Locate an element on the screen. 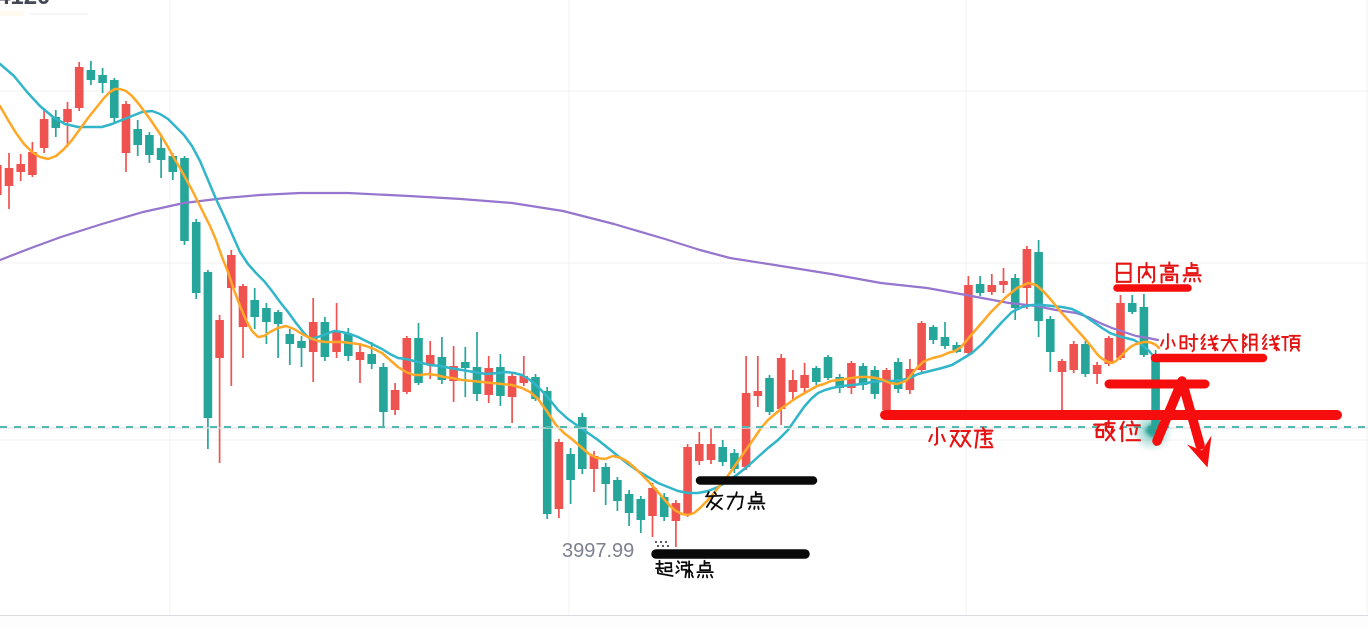 This screenshot has width=1368, height=631. svg-text: 3997.99 is located at coordinates (598, 551).